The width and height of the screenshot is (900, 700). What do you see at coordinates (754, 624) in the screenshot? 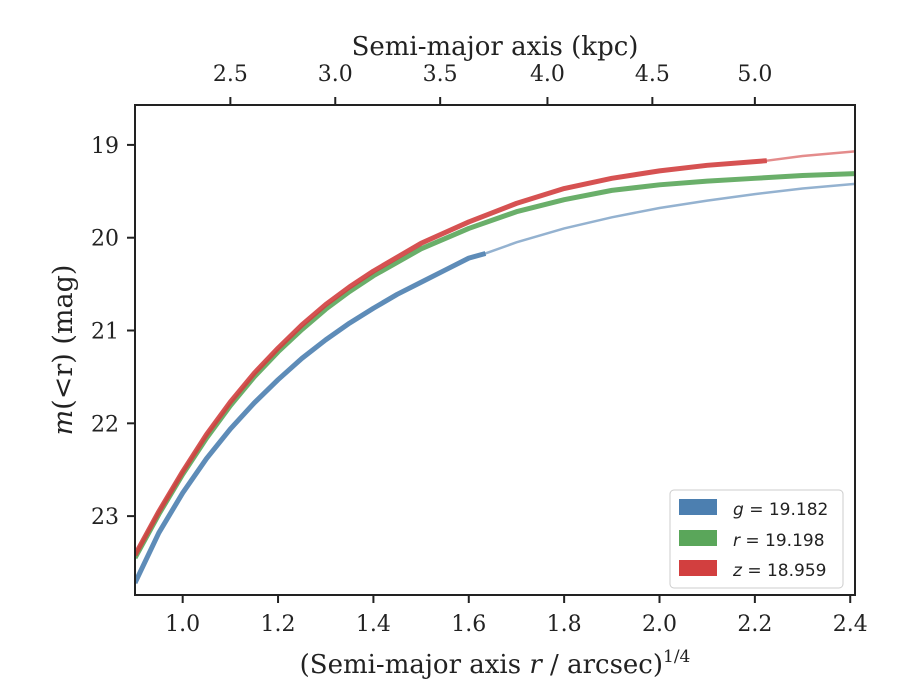
I see `x-tick-label: 2.2` at bounding box center [754, 624].